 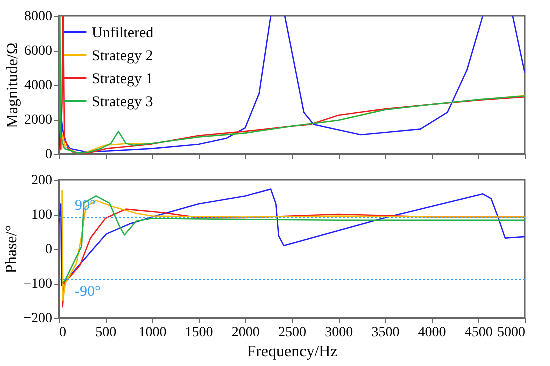 I want to click on x-tick-label: 1500, so click(x=199, y=333).